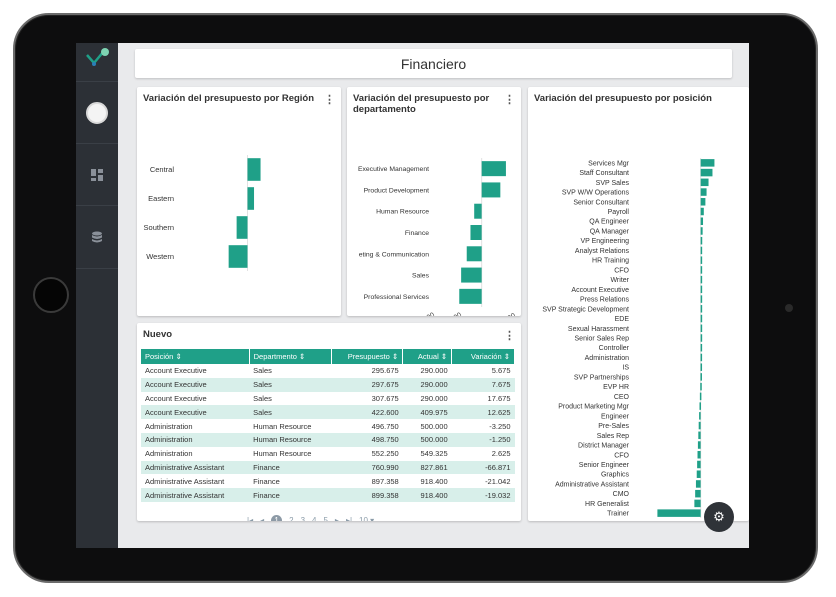  I want to click on table-menu-icon: ⋮, so click(509, 336).